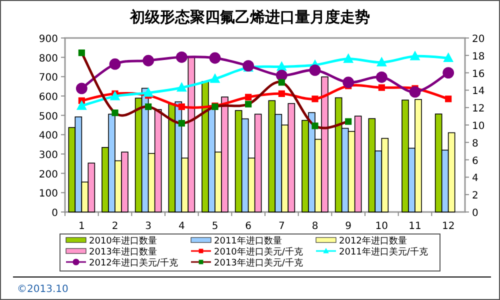 The width and height of the screenshot is (500, 300). I want to click on y-tick-label: 500, so click(48, 116).